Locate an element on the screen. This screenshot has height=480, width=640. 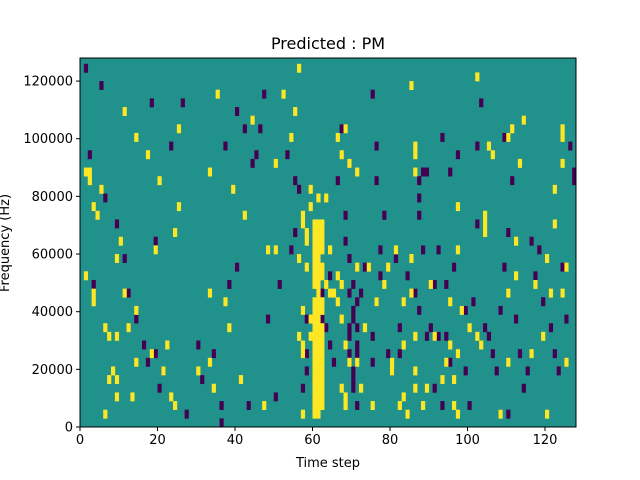
x-tick-label: 120 is located at coordinates (545, 440).